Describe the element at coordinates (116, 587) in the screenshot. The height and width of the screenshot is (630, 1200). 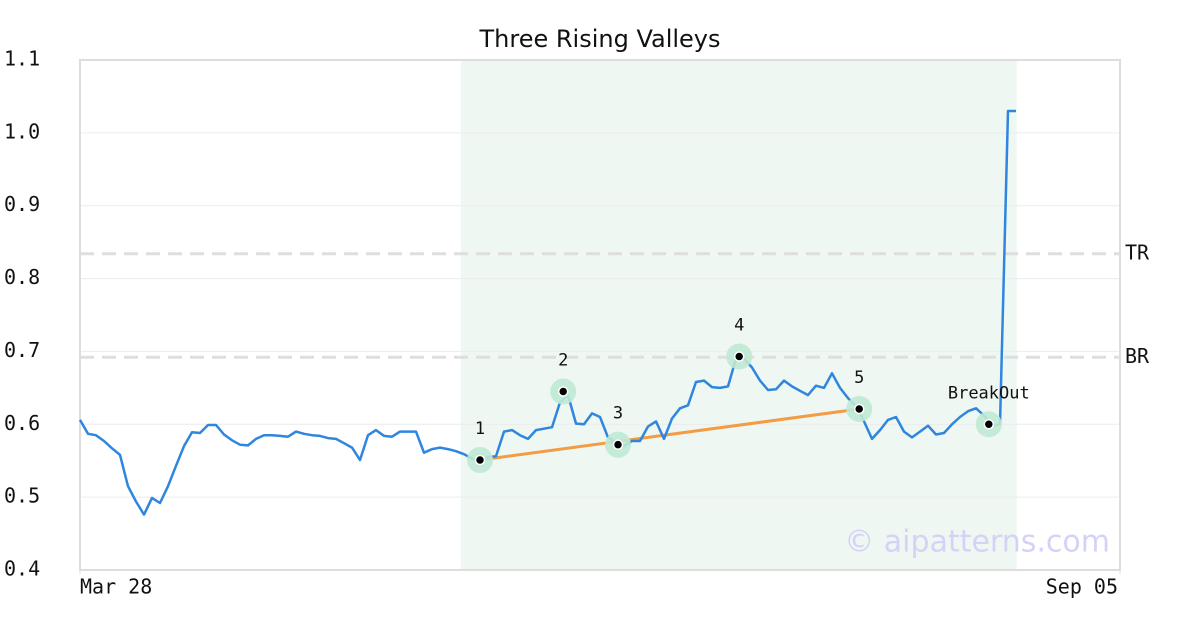
I see `x-tick-label: Mar 28` at that location.